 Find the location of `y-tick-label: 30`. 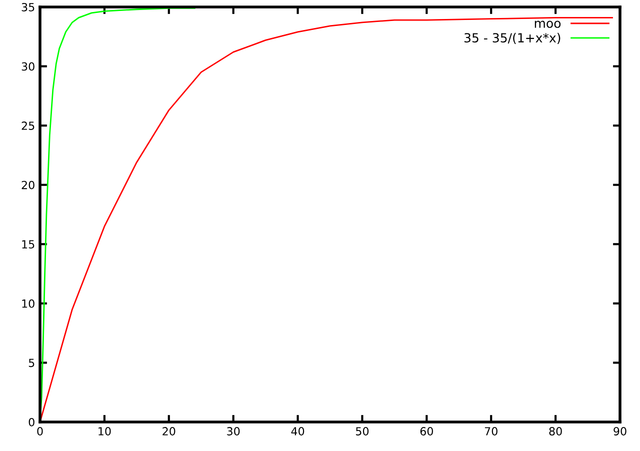

y-tick-label: 30 is located at coordinates (28, 66).